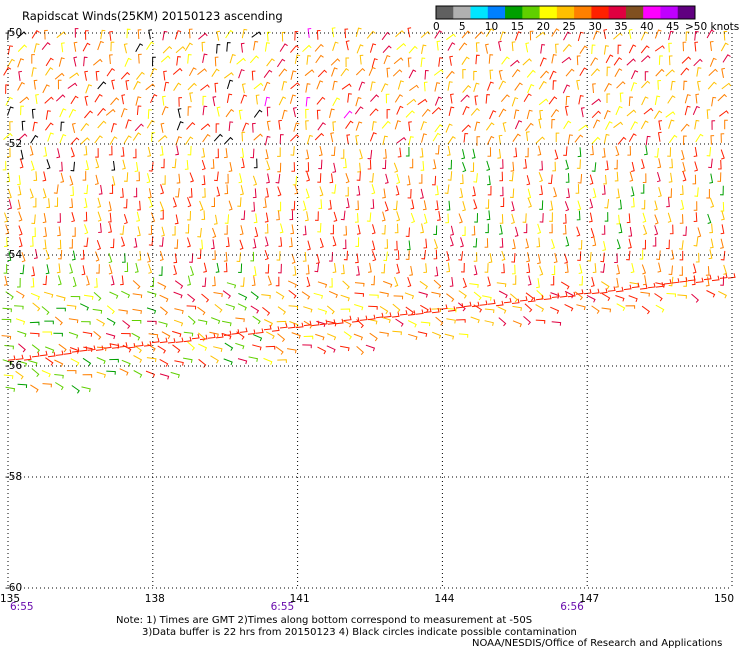 The height and width of the screenshot is (650, 740). What do you see at coordinates (13, 477) in the screenshot?
I see `latitude-label: -58` at bounding box center [13, 477].